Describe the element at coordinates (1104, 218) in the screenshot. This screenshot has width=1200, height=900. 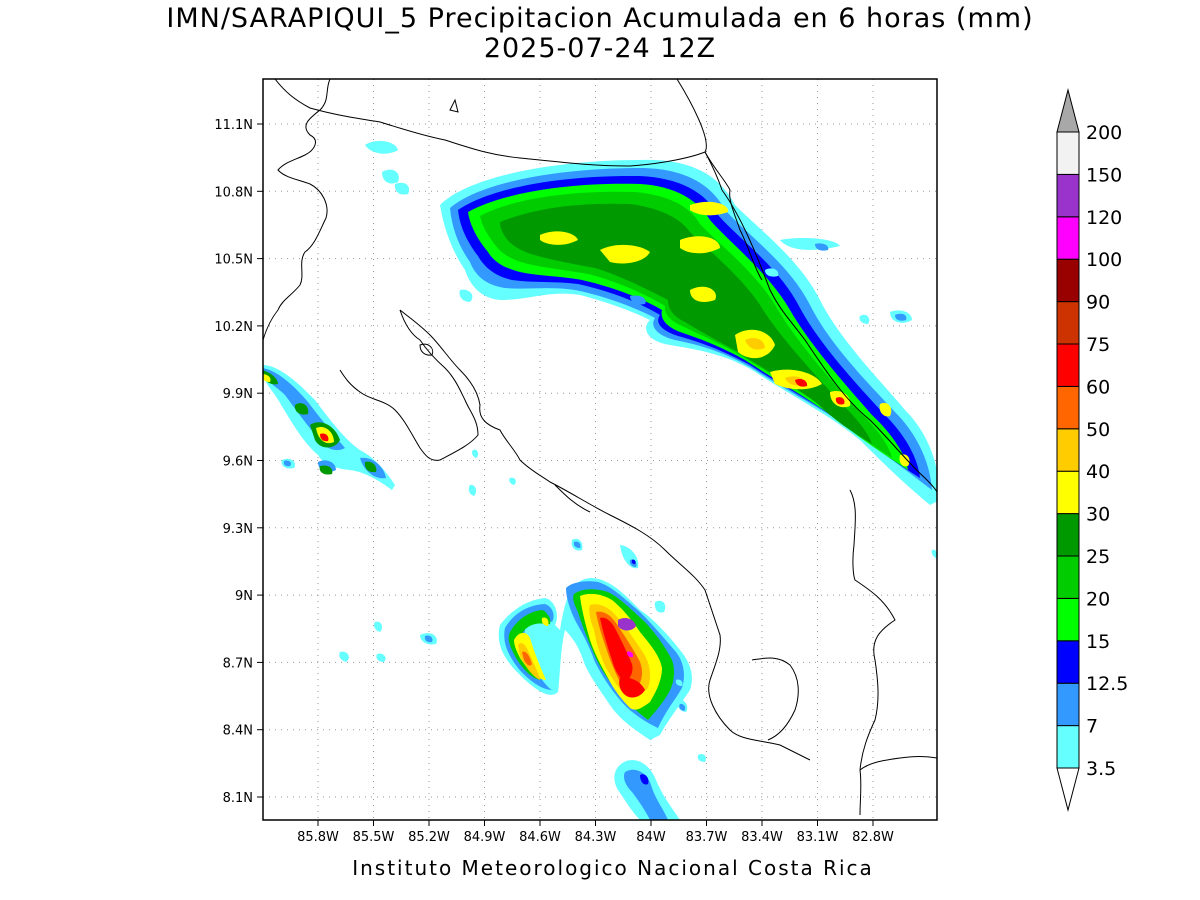
I see `legend-label: 120` at that location.